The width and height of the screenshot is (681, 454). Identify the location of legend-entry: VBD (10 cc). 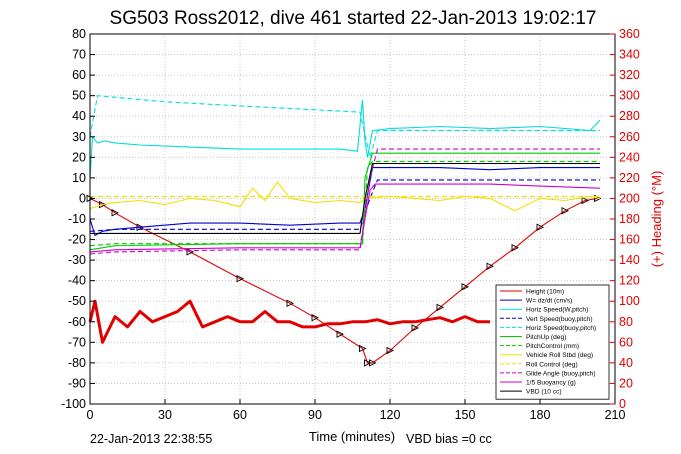
(544, 392).